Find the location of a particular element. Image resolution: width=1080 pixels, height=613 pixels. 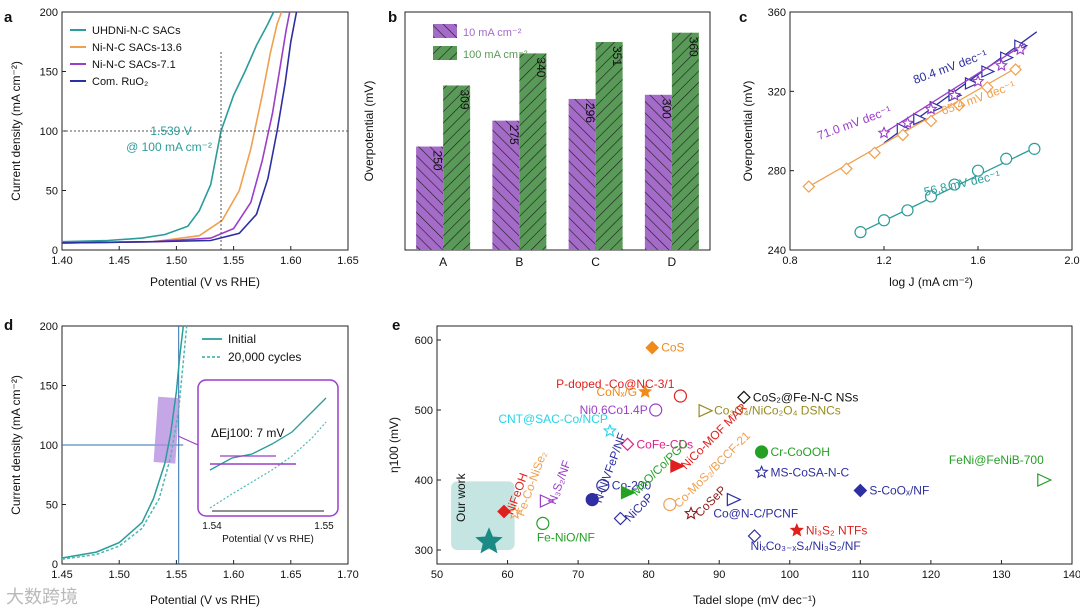

panel-b-bar-value: 300 is located at coordinates (666, 109).